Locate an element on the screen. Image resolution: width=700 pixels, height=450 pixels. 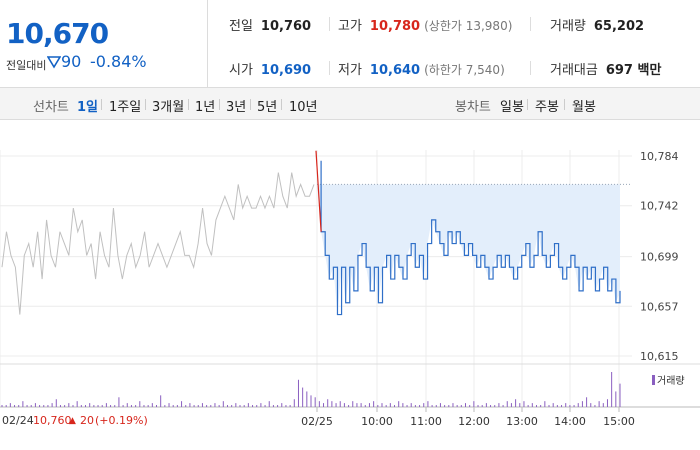
tab-period-1w: 1주일 is located at coordinates (125, 107).